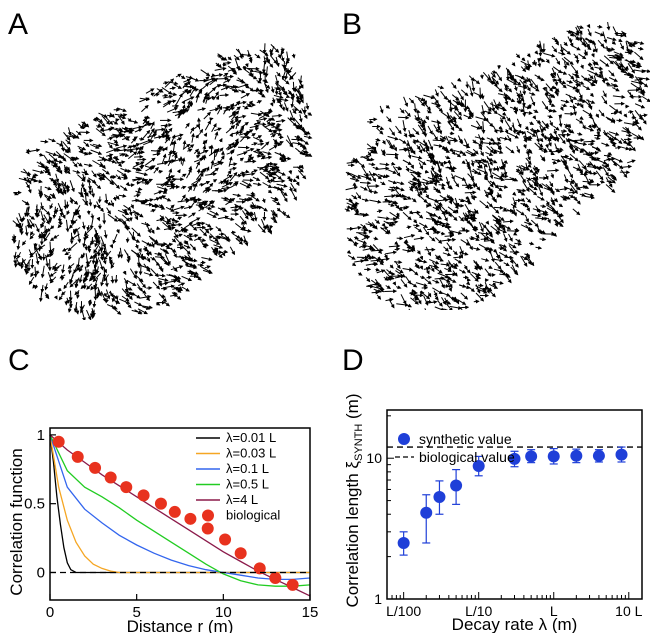  Describe the element at coordinates (180, 625) in the screenshot. I see `x-axis-label: Distance r (m)` at that location.